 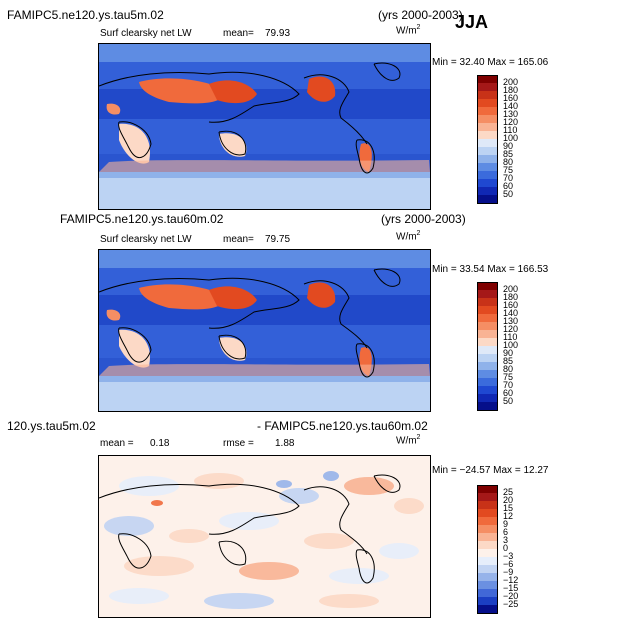 I want to click on panel2-map, so click(x=264, y=330).